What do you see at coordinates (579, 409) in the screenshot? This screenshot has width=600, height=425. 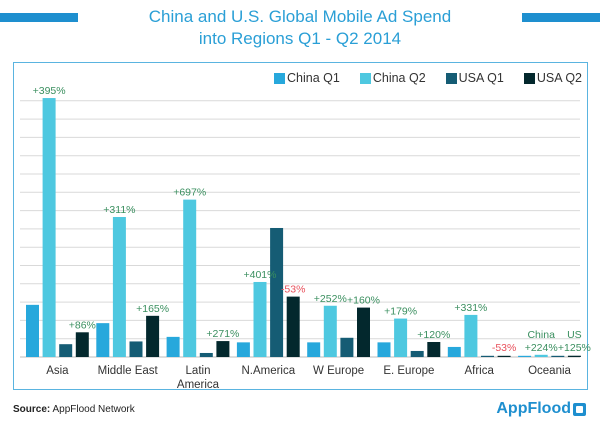 I see `logo-icon` at bounding box center [579, 409].